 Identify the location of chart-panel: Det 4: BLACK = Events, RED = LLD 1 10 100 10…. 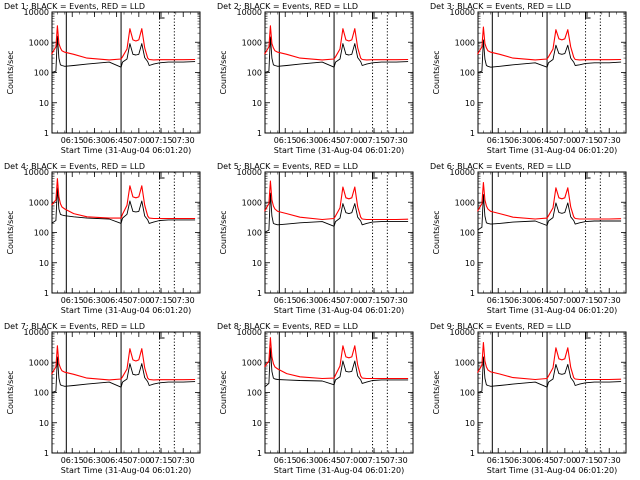
(102, 238).